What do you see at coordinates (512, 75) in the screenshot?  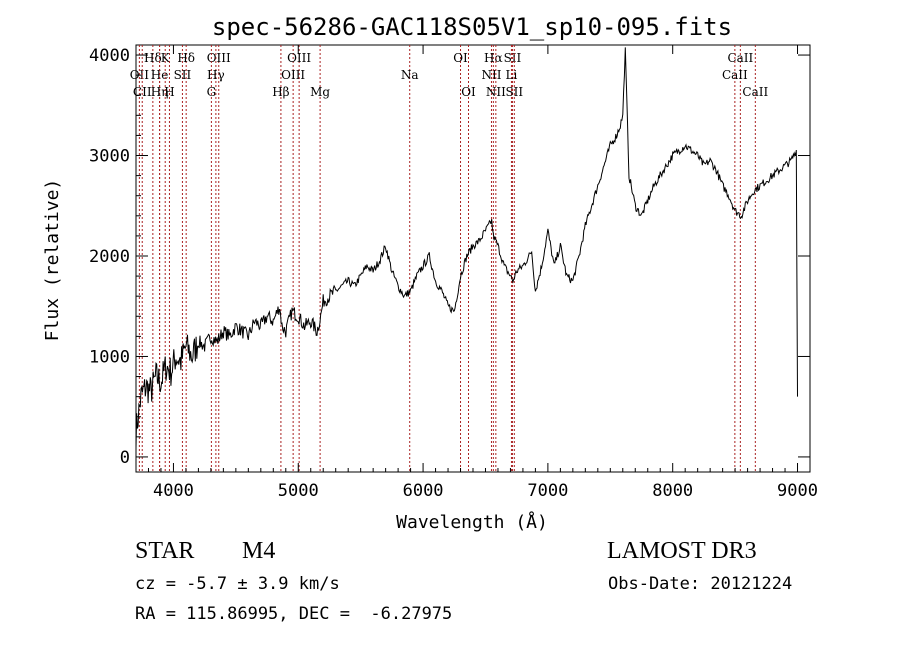 I see `line-marker-label: Li` at bounding box center [512, 75].